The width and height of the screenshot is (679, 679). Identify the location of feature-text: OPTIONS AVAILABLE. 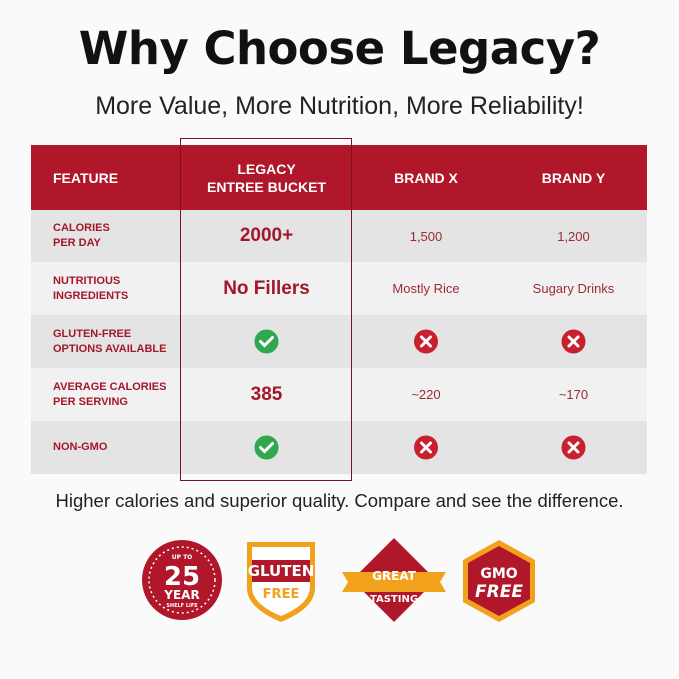
(110, 348).